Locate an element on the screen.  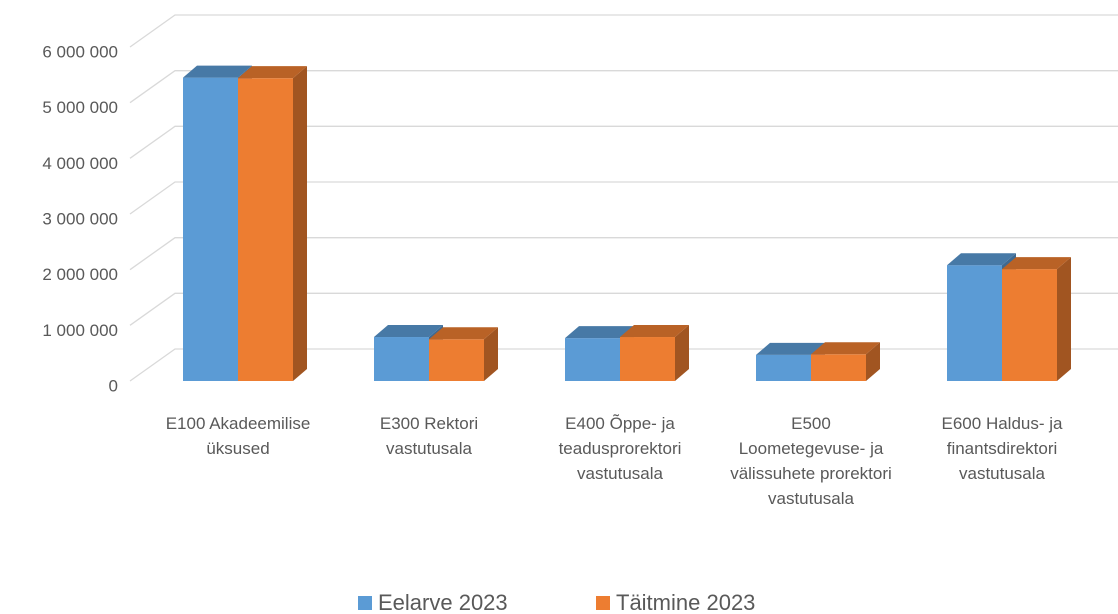
y-tick-label: 0 is located at coordinates (113, 385).